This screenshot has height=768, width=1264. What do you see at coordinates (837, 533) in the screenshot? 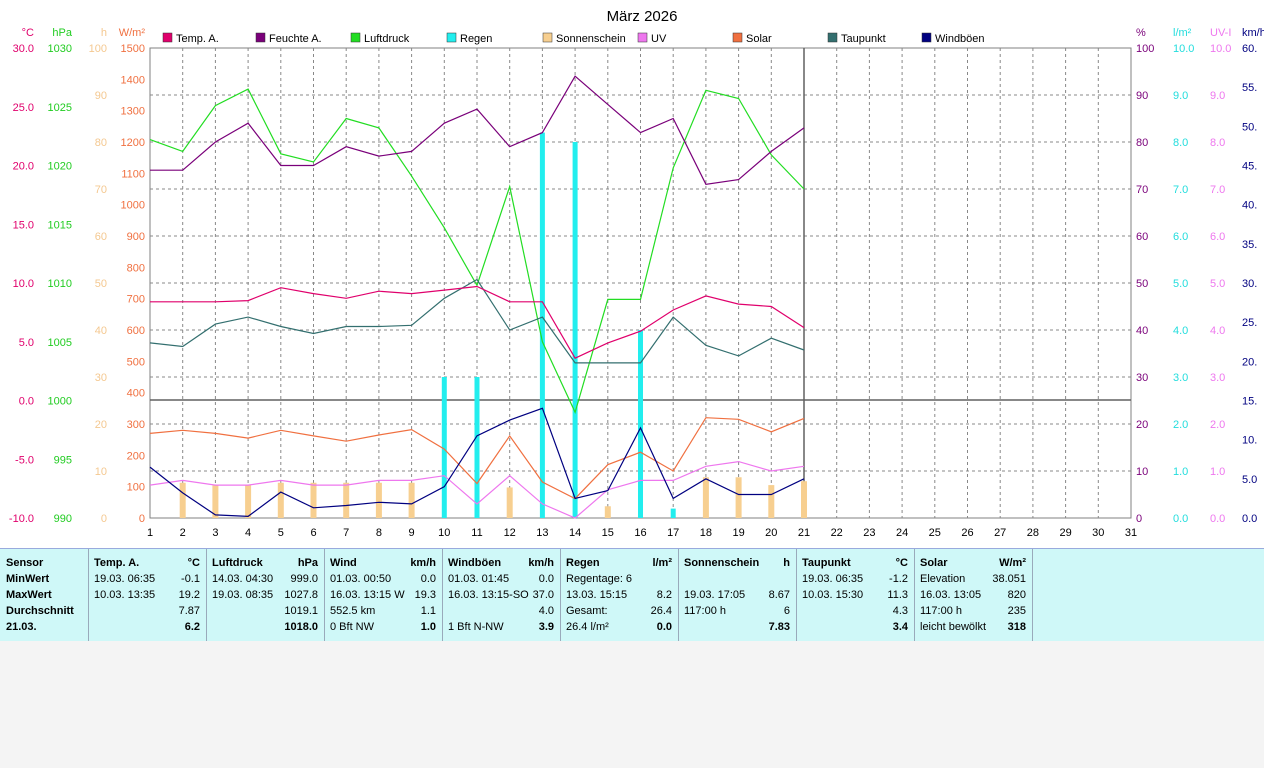
I see `day-tick-label: 22` at bounding box center [837, 533].